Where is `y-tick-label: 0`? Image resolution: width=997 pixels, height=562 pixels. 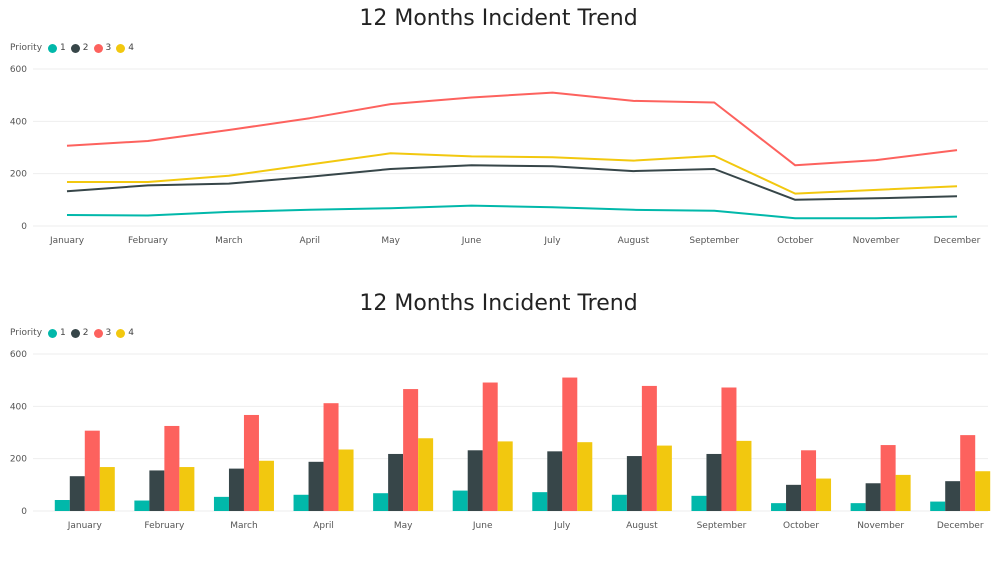 y-tick-label: 0 is located at coordinates (24, 512).